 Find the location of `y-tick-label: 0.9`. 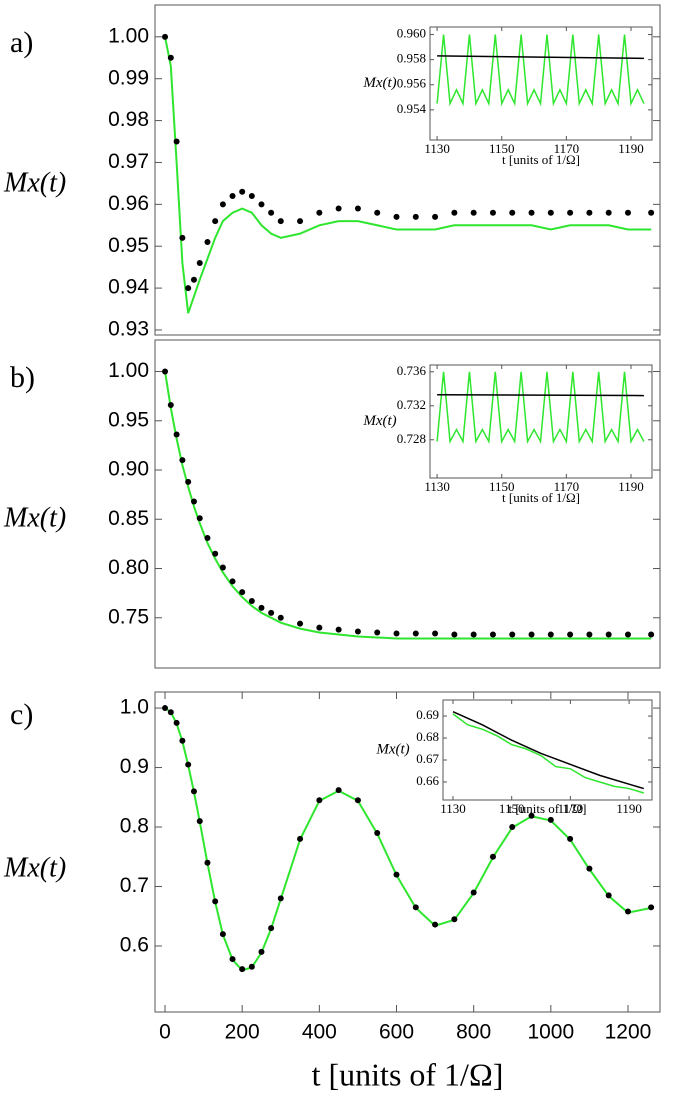

y-tick-label: 0.9 is located at coordinates (134, 766).